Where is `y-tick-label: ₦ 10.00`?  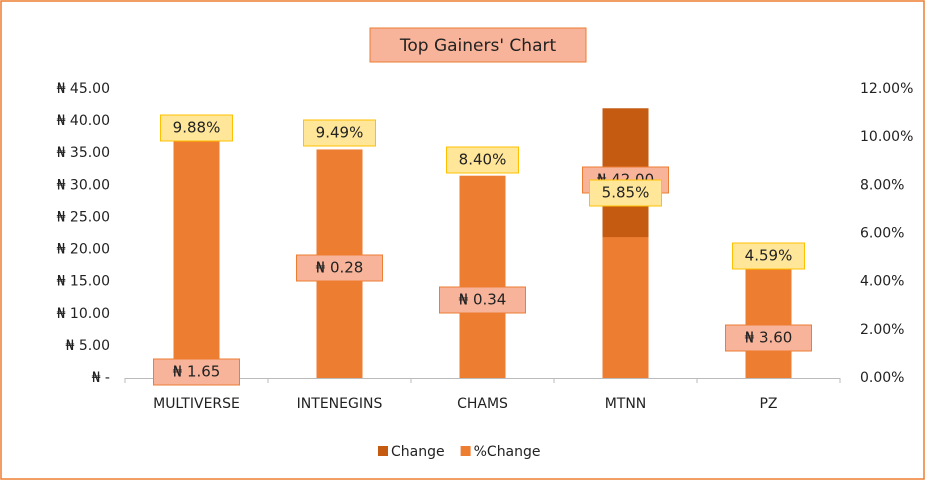
y-tick-label: ₦ 10.00 is located at coordinates (83, 314).